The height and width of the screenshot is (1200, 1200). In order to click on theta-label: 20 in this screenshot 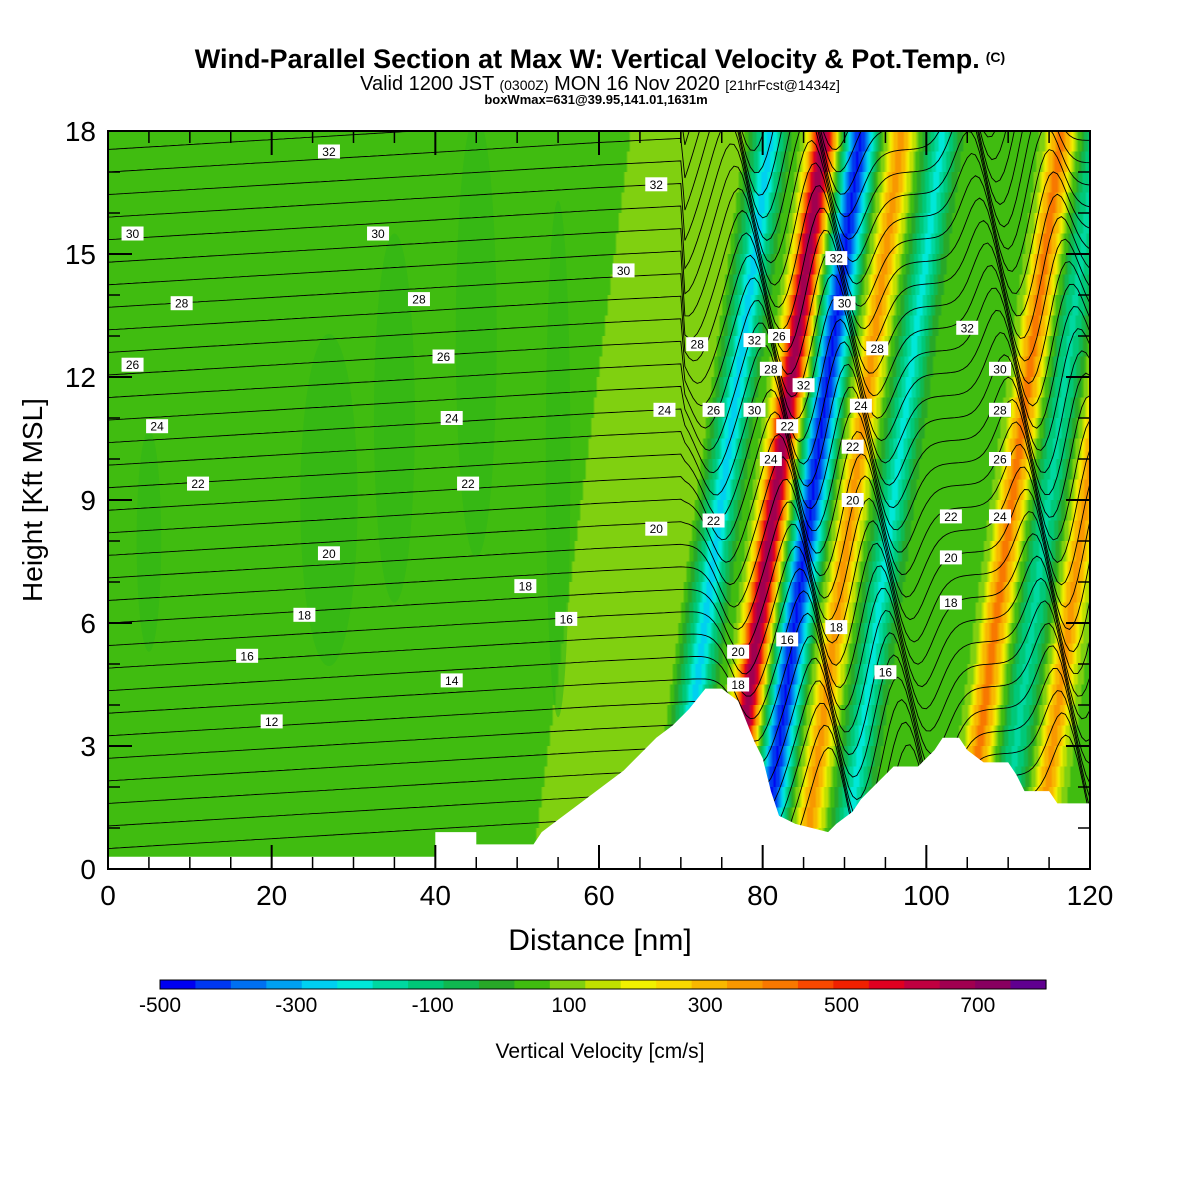, I will do `click(656, 528)`.